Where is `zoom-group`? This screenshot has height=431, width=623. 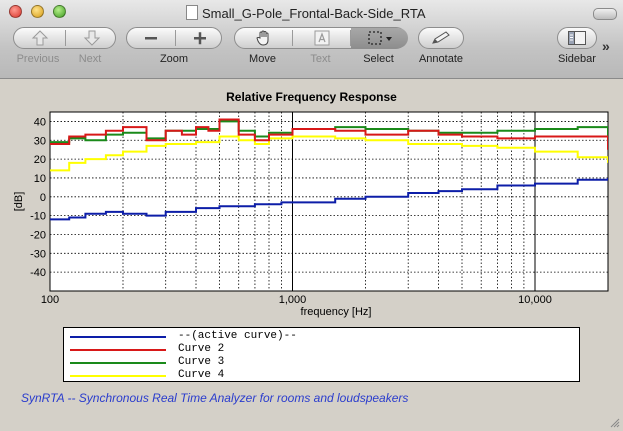
zoom-group is located at coordinates (174, 38).